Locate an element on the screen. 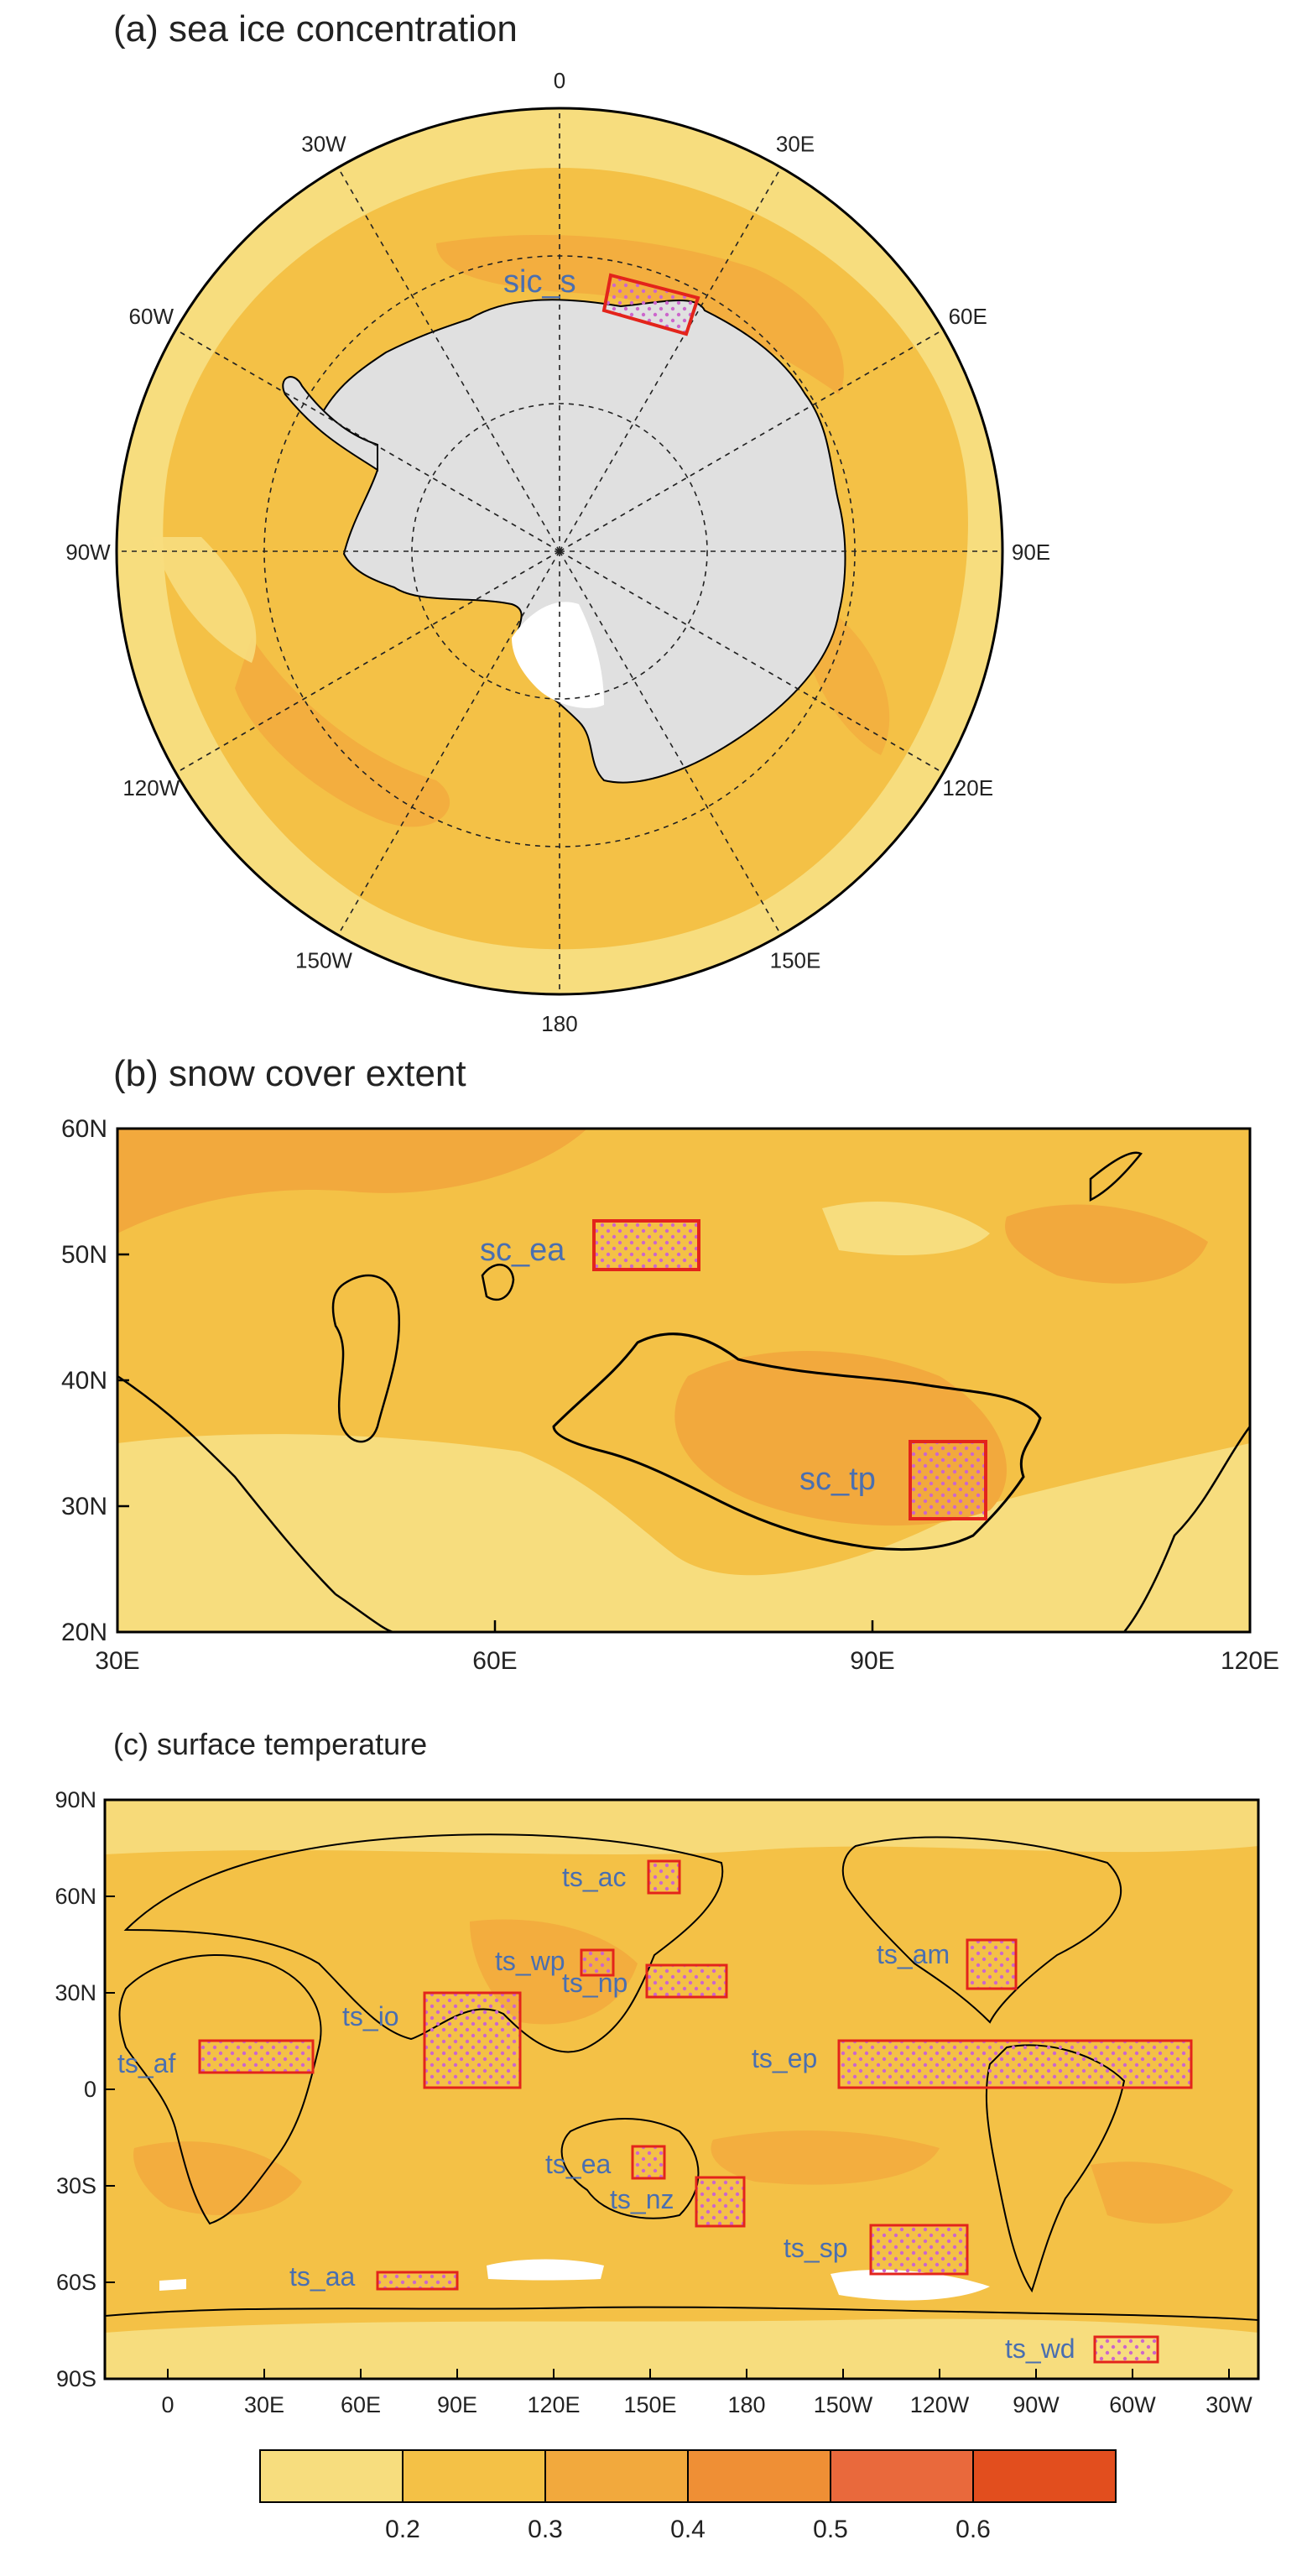 The image size is (1307, 2576). y-tick-label: 30N is located at coordinates (75, 1992).